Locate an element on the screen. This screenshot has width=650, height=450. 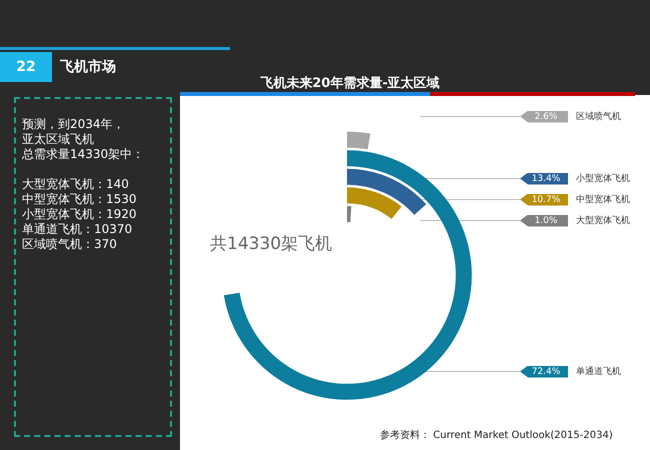
text: 区域喷气机：370 is located at coordinates (70, 244).